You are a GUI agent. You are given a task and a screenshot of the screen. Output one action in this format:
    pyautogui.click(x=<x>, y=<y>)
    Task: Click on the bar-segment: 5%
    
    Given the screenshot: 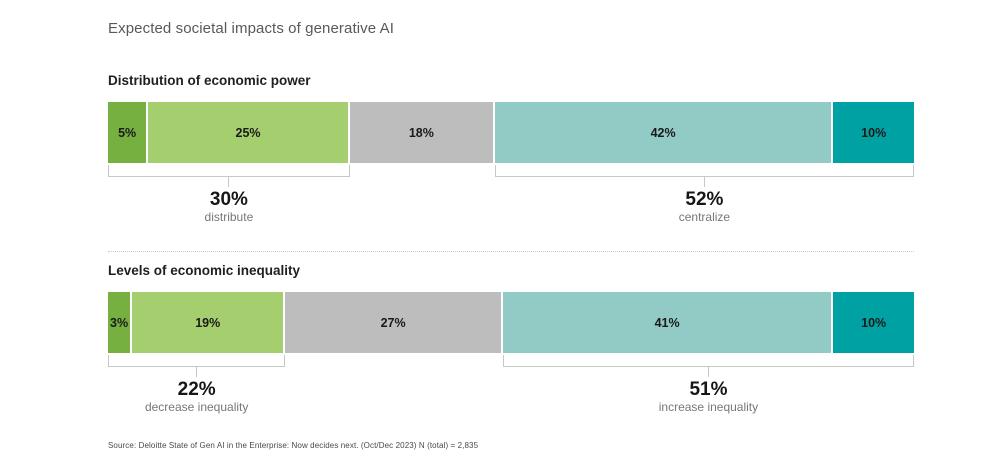 What is the action you would take?
    pyautogui.click(x=128, y=132)
    